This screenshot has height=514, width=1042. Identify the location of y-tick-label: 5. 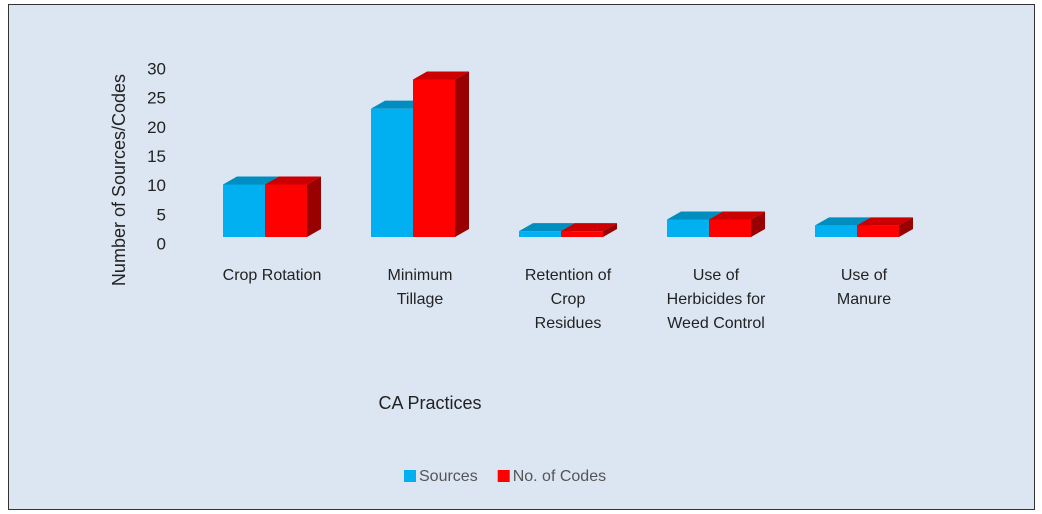
(161, 214).